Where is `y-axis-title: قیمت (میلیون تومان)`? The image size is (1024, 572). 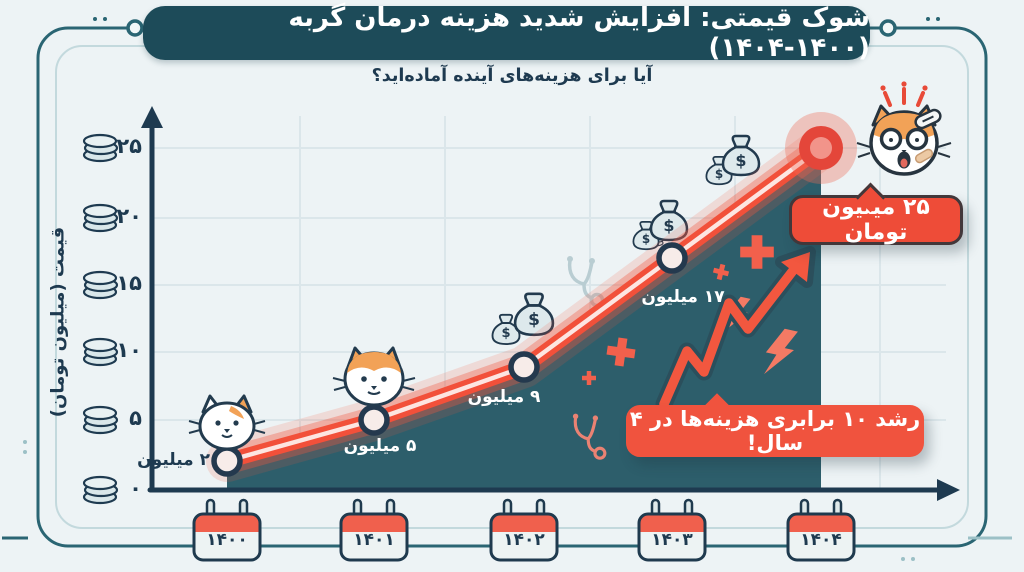 y-axis-title: قیمت (میلیون تومان) is located at coordinates (58, 322).